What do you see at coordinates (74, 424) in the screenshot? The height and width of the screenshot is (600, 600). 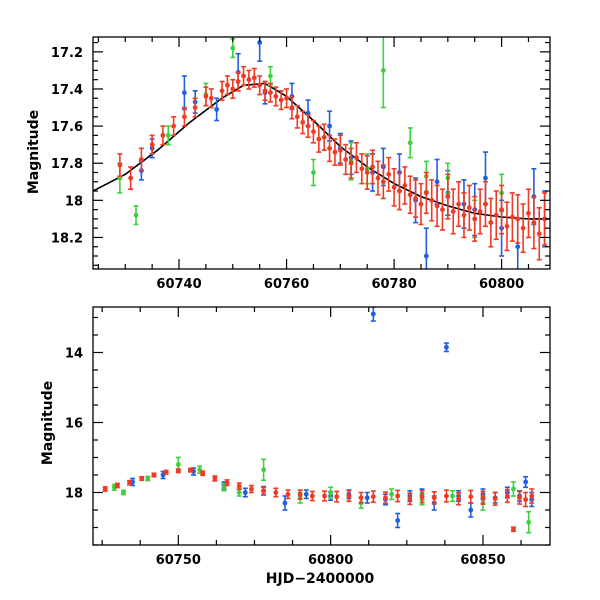 I see `bottom-y-tick-label: 16` at bounding box center [74, 424].